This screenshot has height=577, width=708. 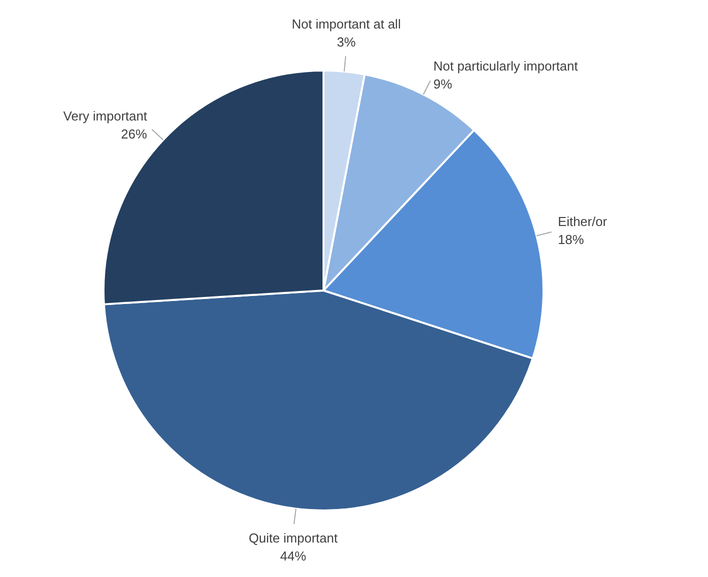 What do you see at coordinates (134, 134) in the screenshot?
I see `data-label: 26%` at bounding box center [134, 134].